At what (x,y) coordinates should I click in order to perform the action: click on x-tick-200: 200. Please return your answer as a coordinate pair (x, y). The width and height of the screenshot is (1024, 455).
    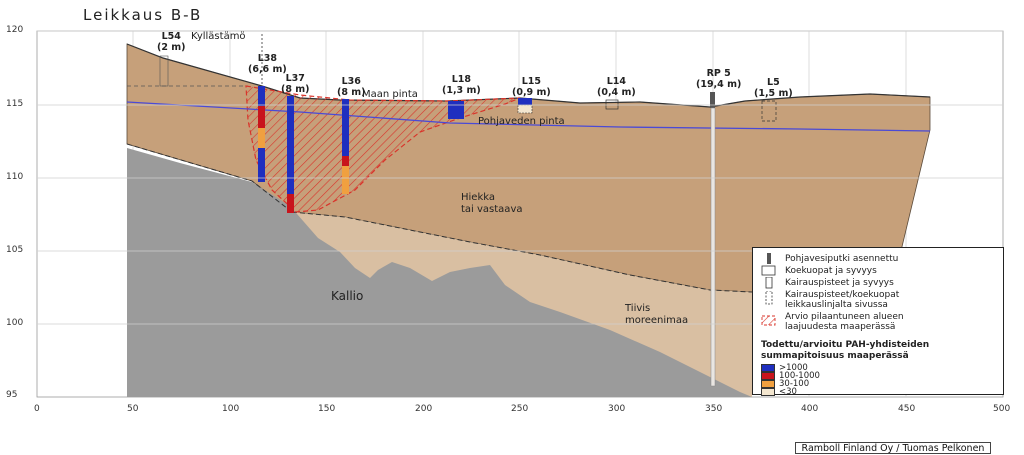
    Looking at the image, I should click on (424, 409).